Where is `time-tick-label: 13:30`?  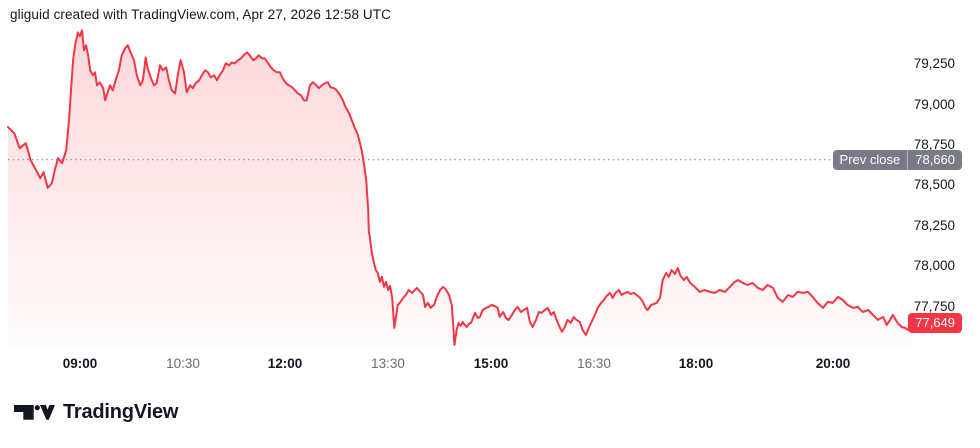
time-tick-label: 13:30 is located at coordinates (388, 363).